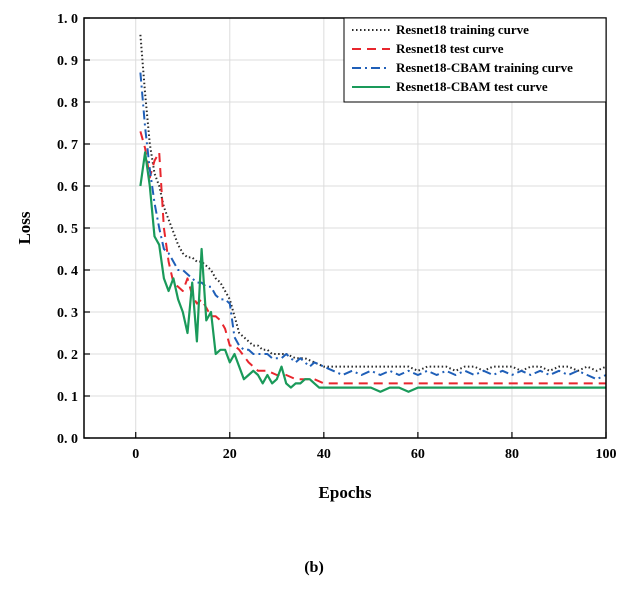 This screenshot has width=630, height=590. I want to click on y-tick-label: 0. 2, so click(67, 355).